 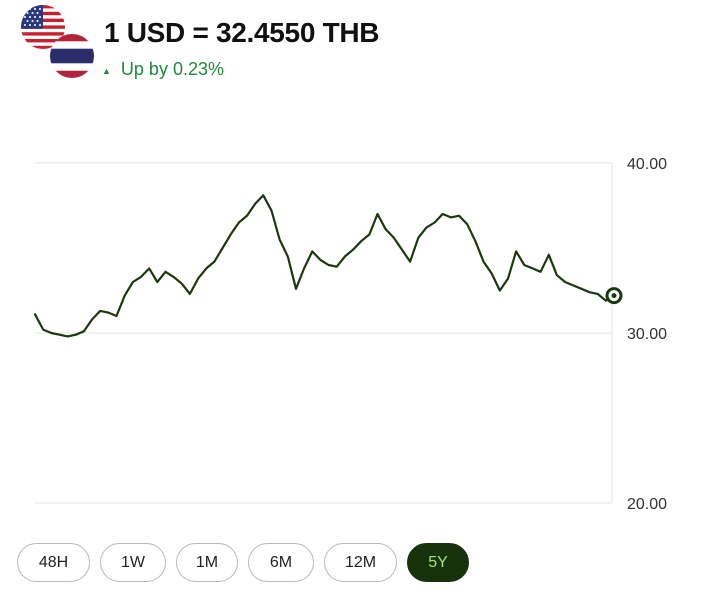 What do you see at coordinates (360, 562) in the screenshot?
I see `range-12m-button: 12M` at bounding box center [360, 562].